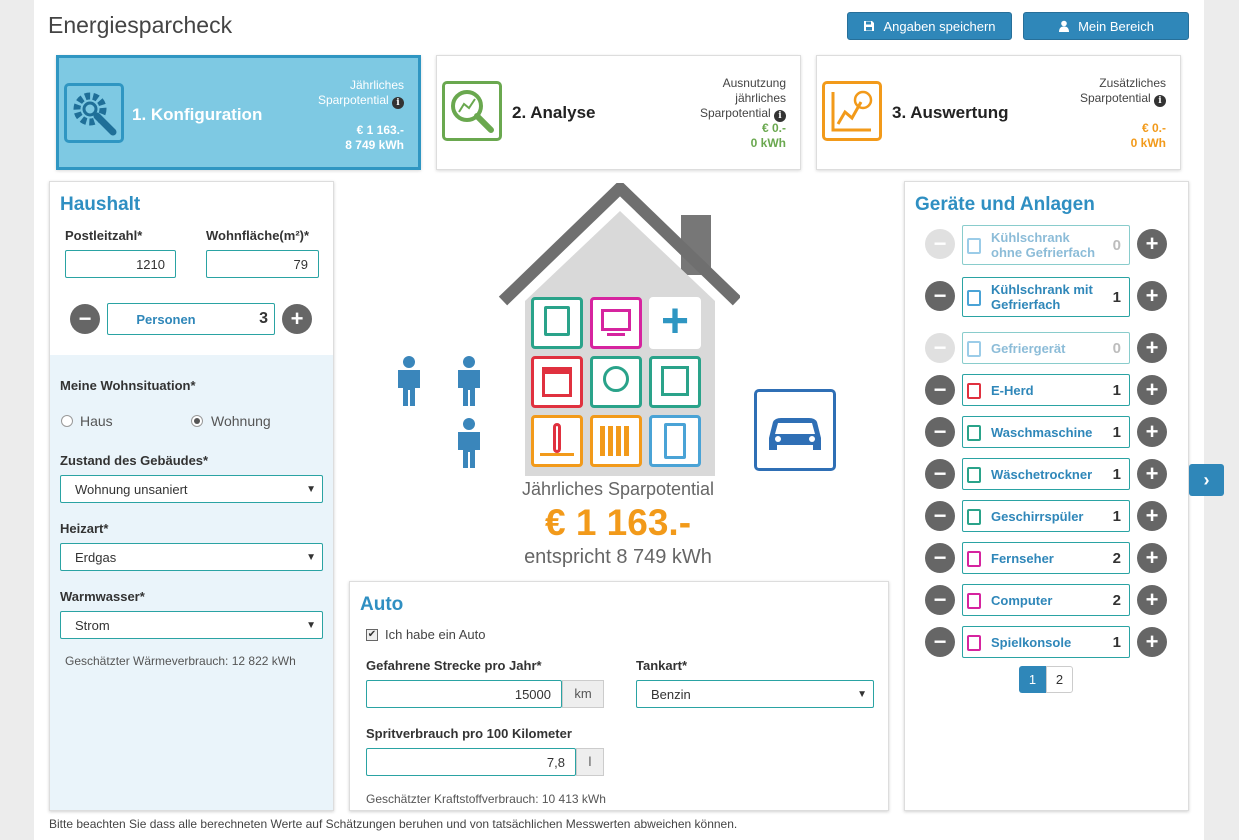 The width and height of the screenshot is (1239, 840). Describe the element at coordinates (262, 264) in the screenshot. I see `wohnflaeche-input: 79` at that location.